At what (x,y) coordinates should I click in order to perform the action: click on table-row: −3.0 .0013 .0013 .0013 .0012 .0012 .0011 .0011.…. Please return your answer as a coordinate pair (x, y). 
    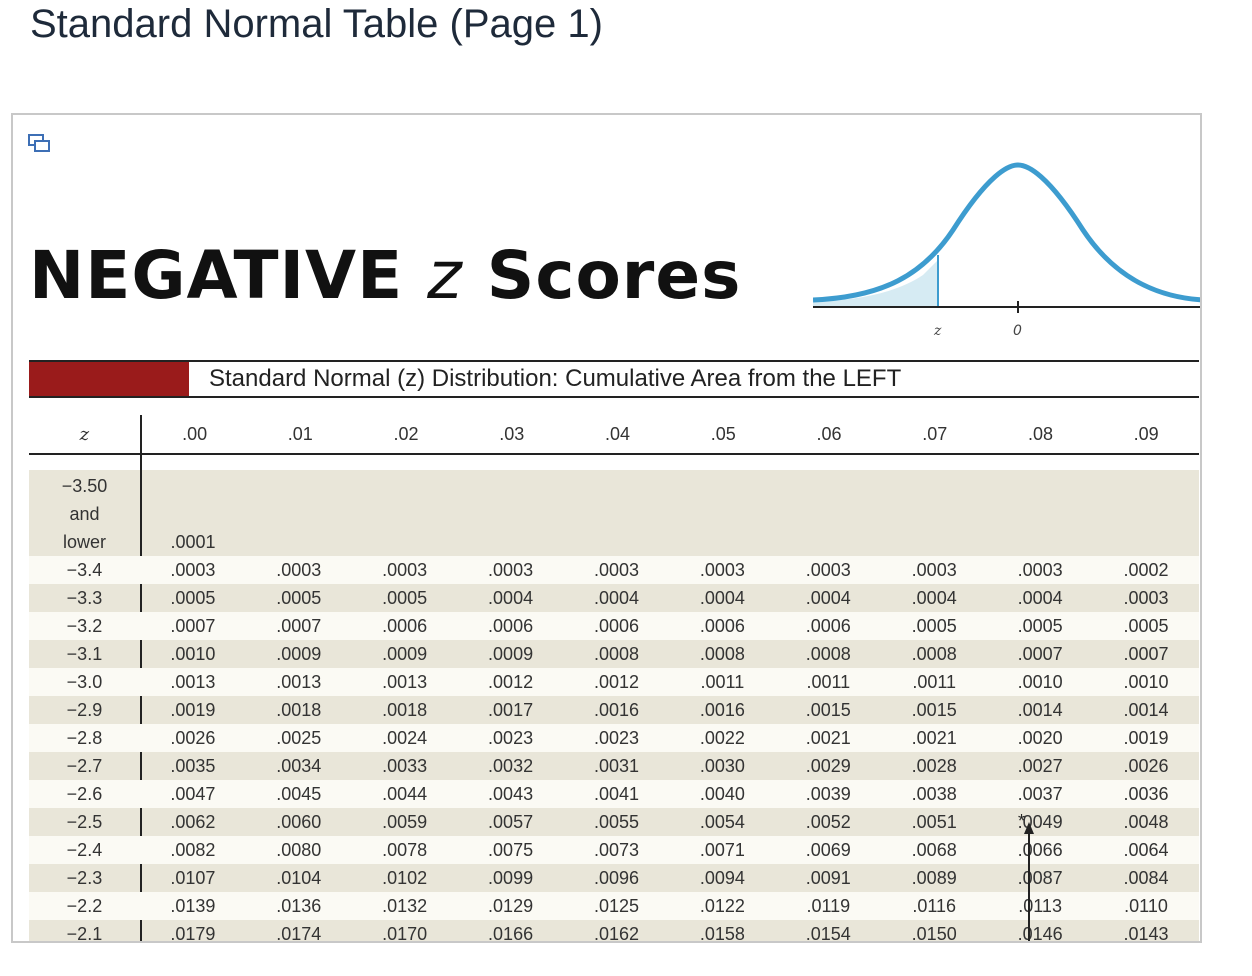
    Looking at the image, I should click on (614, 682).